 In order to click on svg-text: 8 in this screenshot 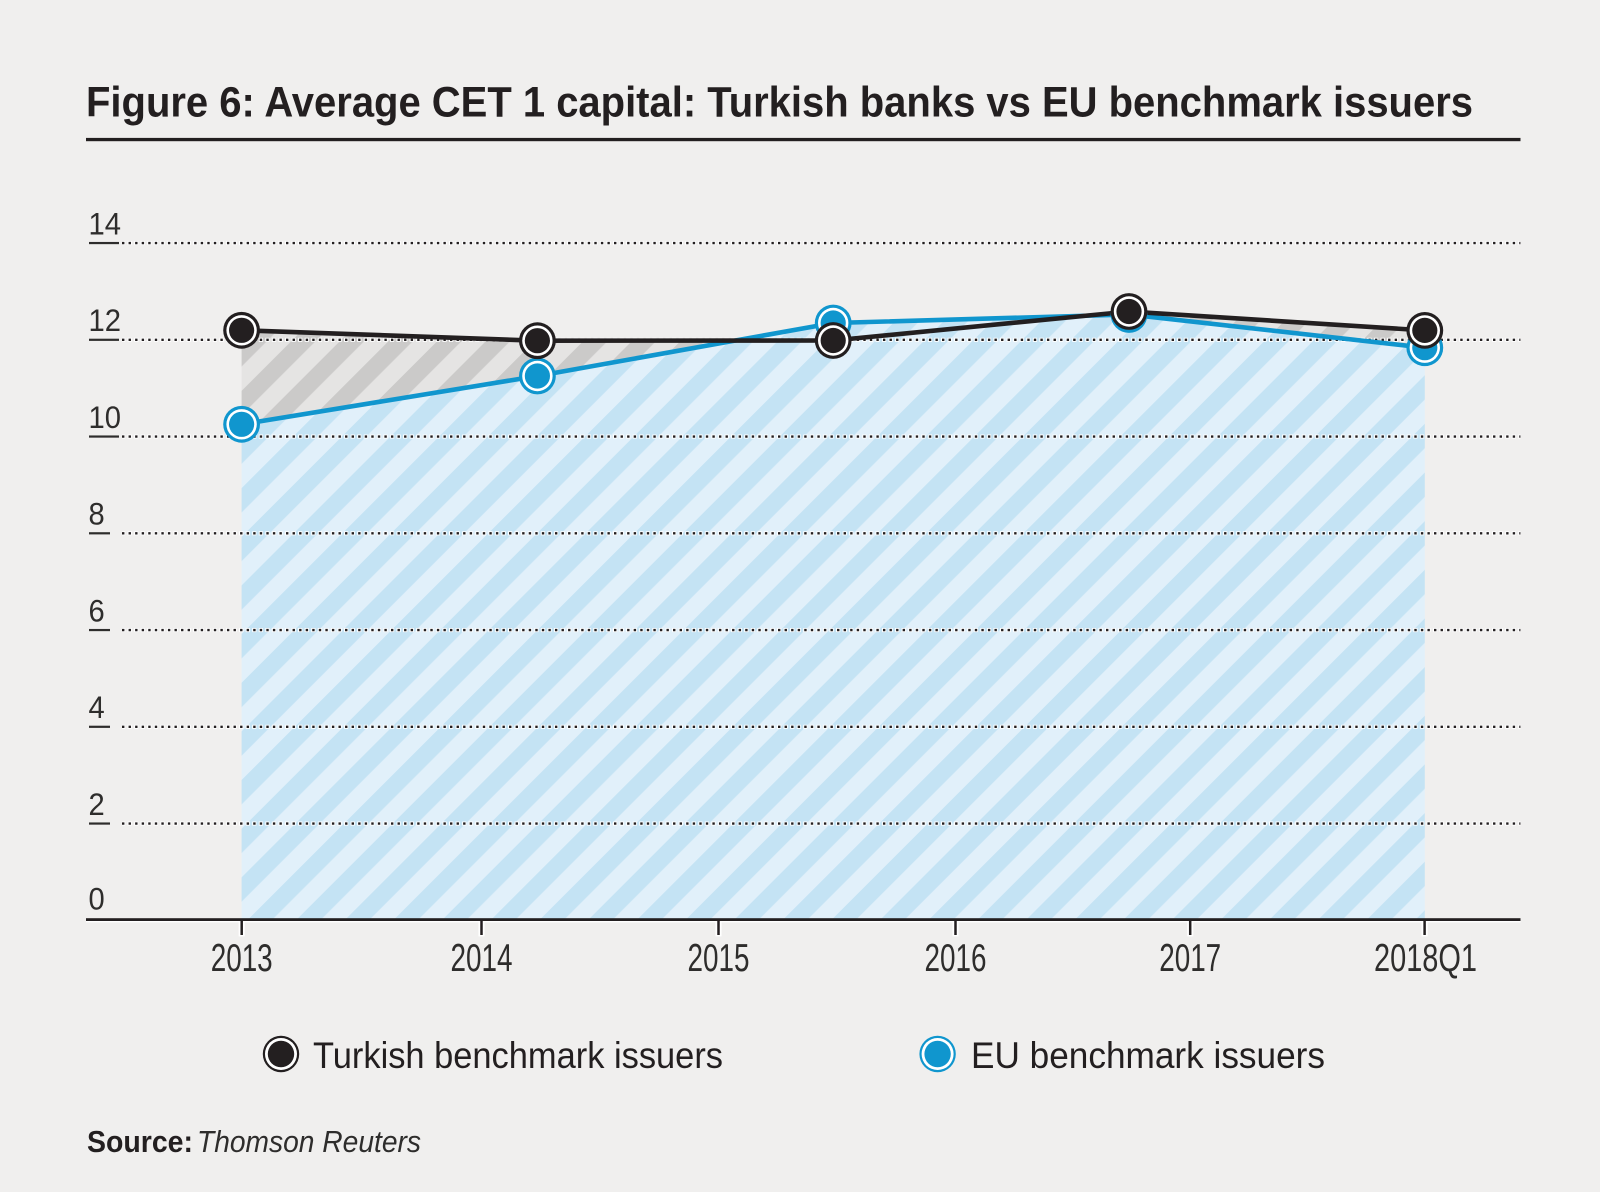, I will do `click(97, 514)`.